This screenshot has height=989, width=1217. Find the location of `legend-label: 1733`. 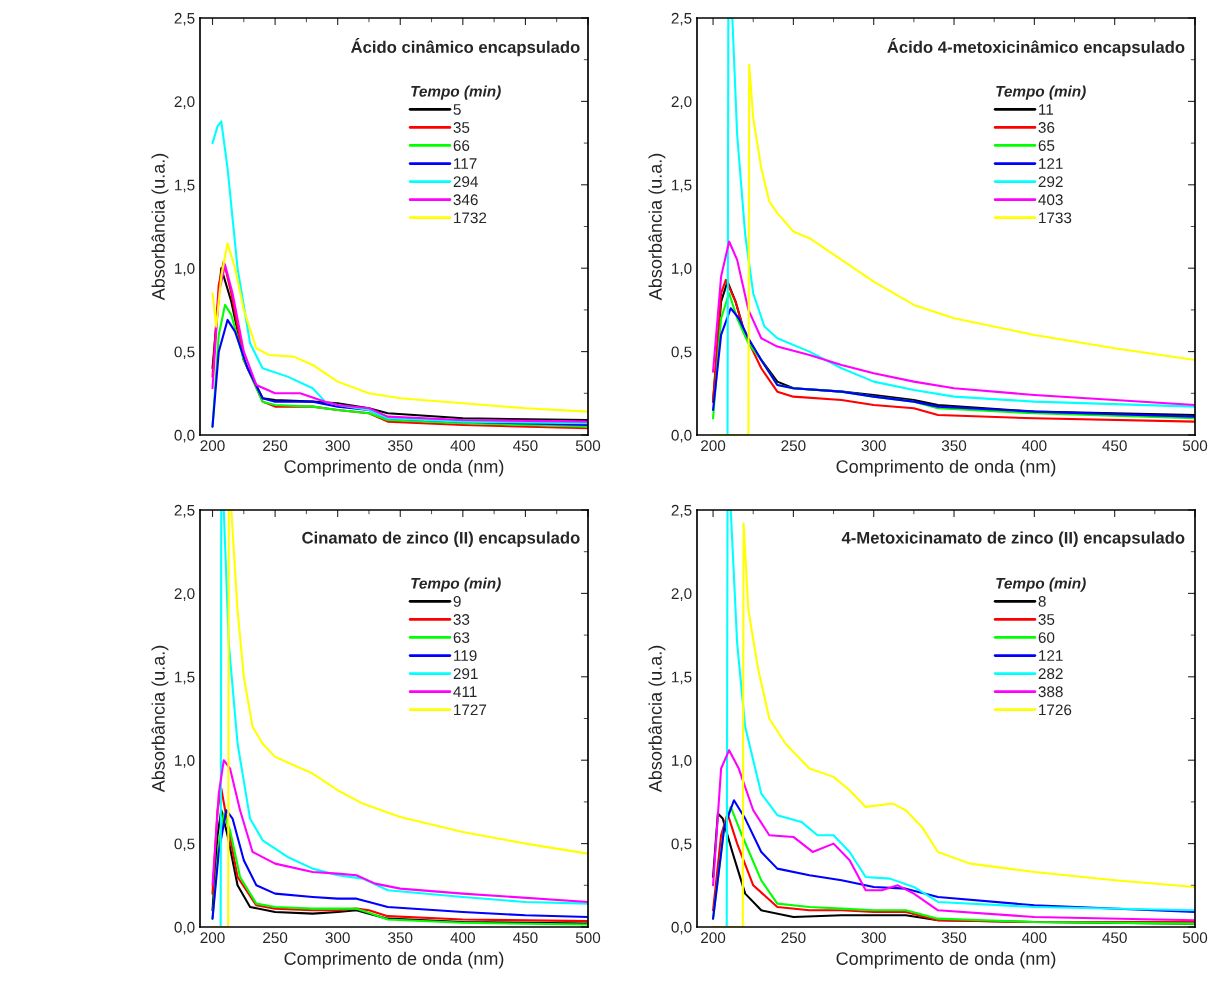

legend-label: 1733 is located at coordinates (1055, 218).